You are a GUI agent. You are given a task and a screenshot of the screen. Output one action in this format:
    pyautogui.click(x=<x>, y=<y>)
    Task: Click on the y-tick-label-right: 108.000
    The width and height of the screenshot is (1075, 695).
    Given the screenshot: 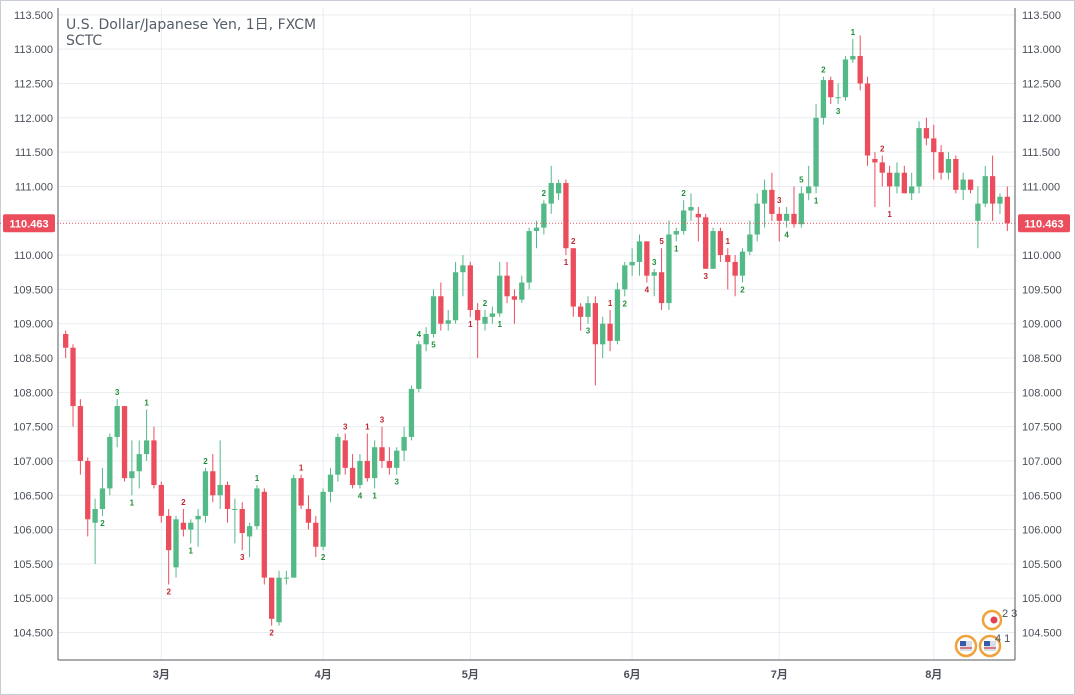 What is the action you would take?
    pyautogui.click(x=1042, y=393)
    